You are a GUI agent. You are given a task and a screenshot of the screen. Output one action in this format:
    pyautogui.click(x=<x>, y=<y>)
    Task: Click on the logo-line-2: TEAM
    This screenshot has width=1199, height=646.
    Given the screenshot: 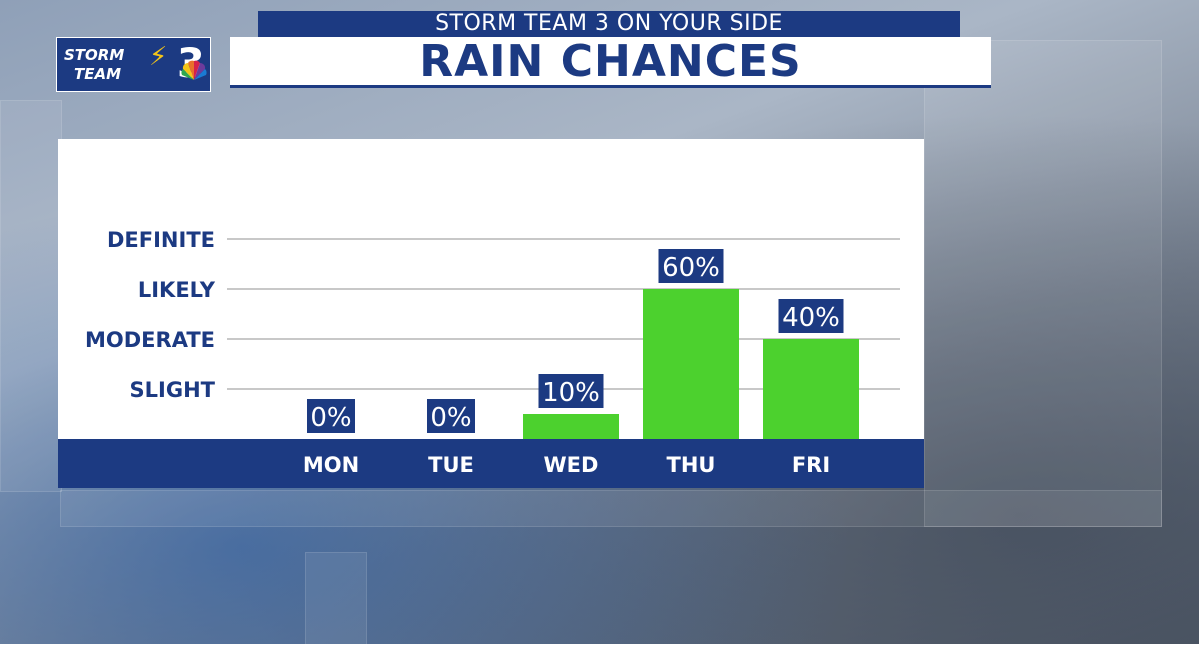 What is the action you would take?
    pyautogui.click(x=98, y=74)
    